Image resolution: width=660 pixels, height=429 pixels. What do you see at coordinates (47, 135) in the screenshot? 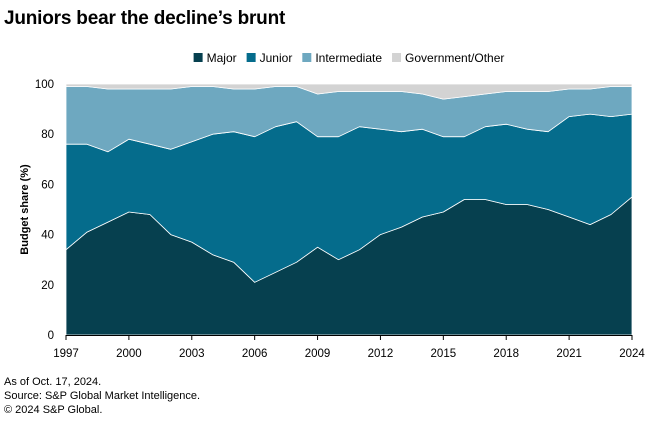
I see `y-tick-label: 80` at bounding box center [47, 135].